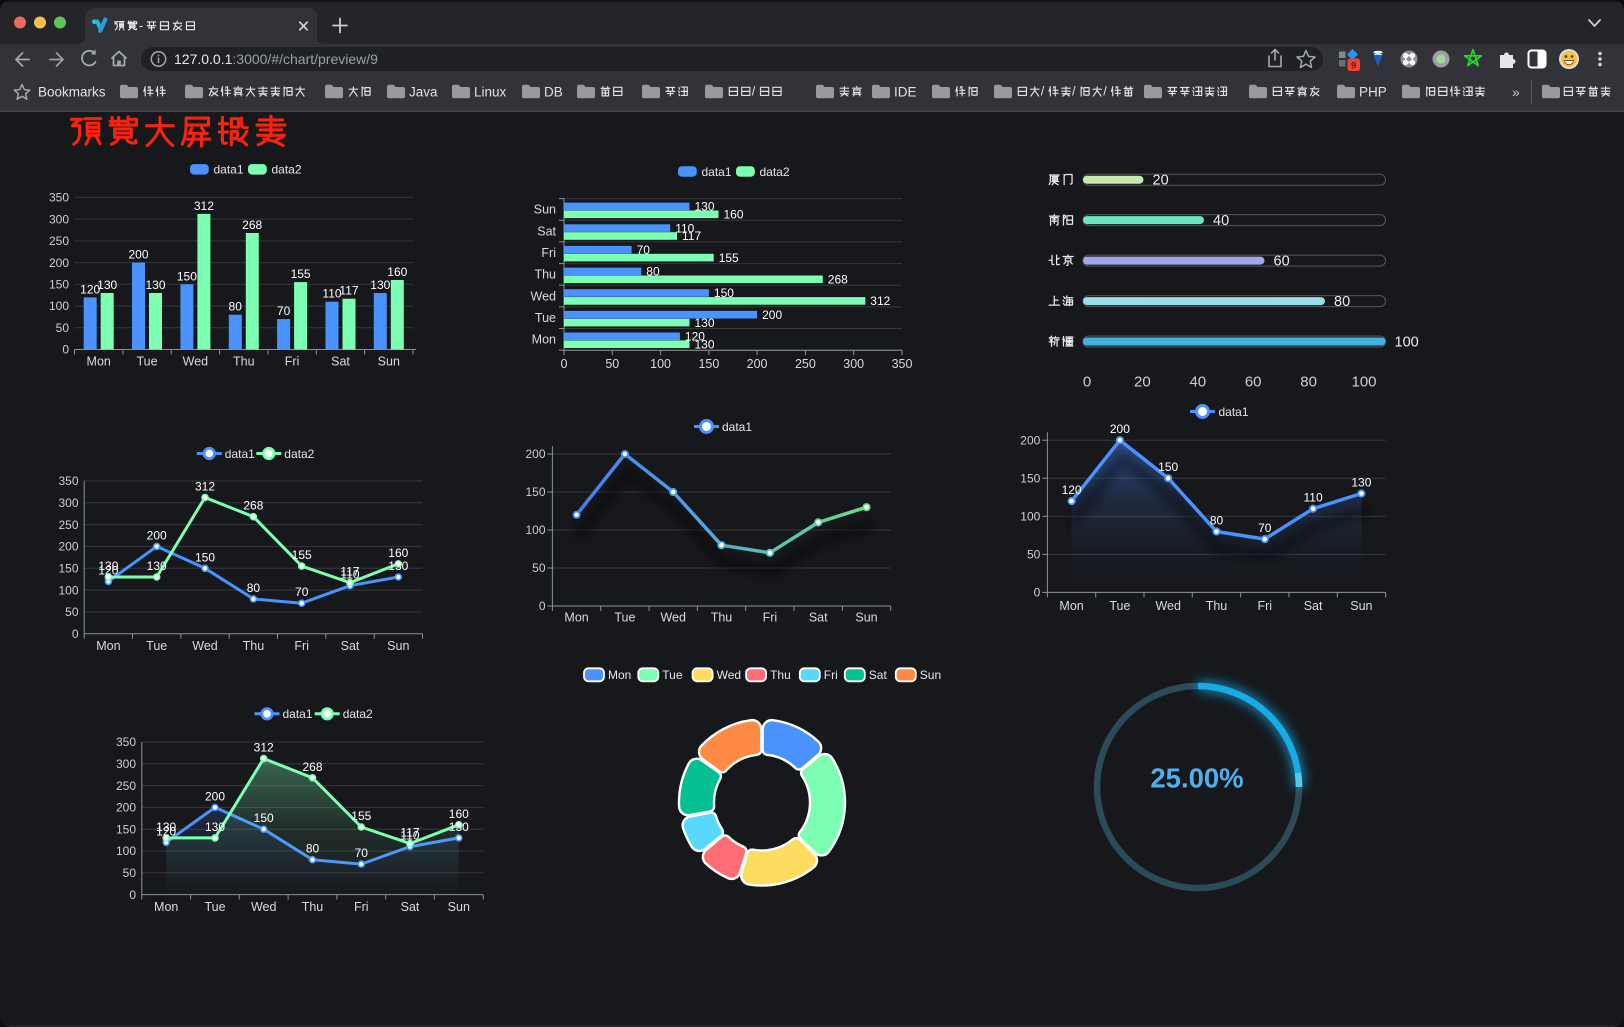 The height and width of the screenshot is (1027, 1624). I want to click on svg-text: 70, so click(644, 250).